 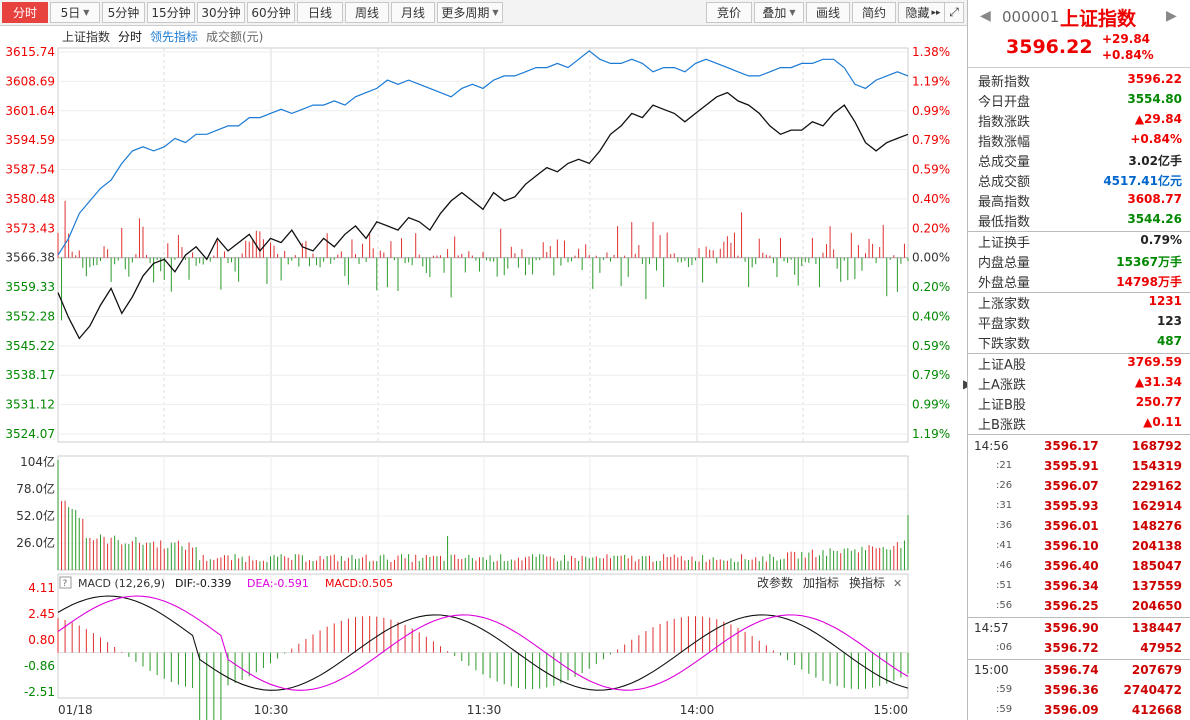 I want to click on macd-button-2: 换指标, so click(x=867, y=582).